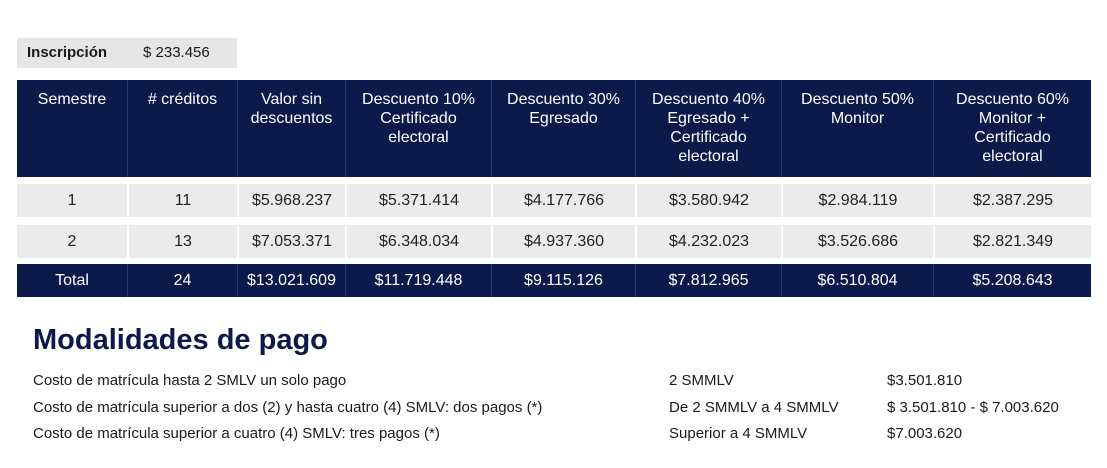 Image resolution: width=1107 pixels, height=468 pixels. Describe the element at coordinates (127, 53) in the screenshot. I see `inscripcion-box` at that location.